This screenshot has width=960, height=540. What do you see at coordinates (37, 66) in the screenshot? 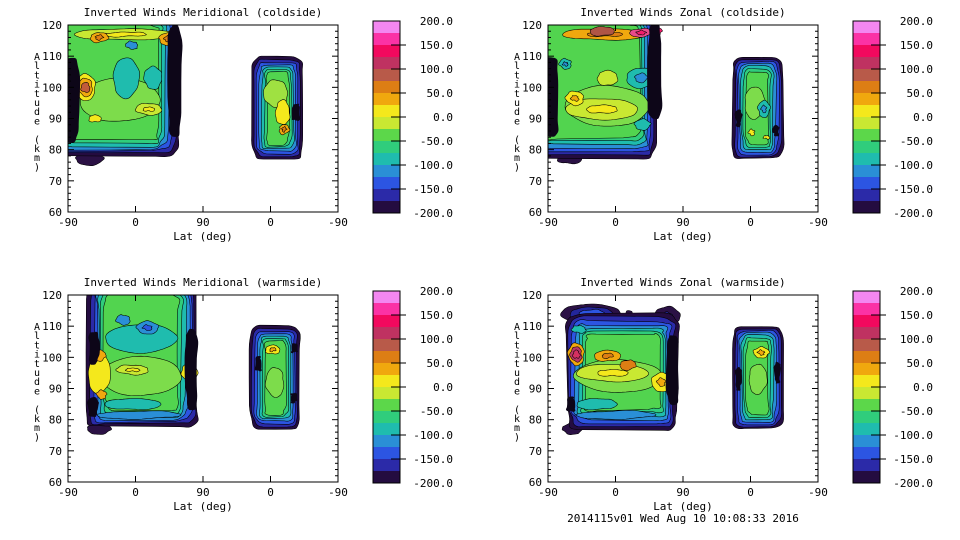
I see `y-axis-label-char: l` at bounding box center [37, 66].